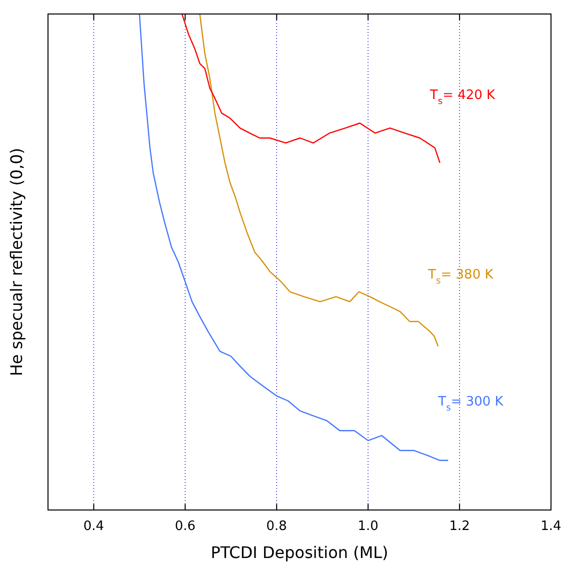  I want to click on x-tick-label: 1.4, so click(551, 526).